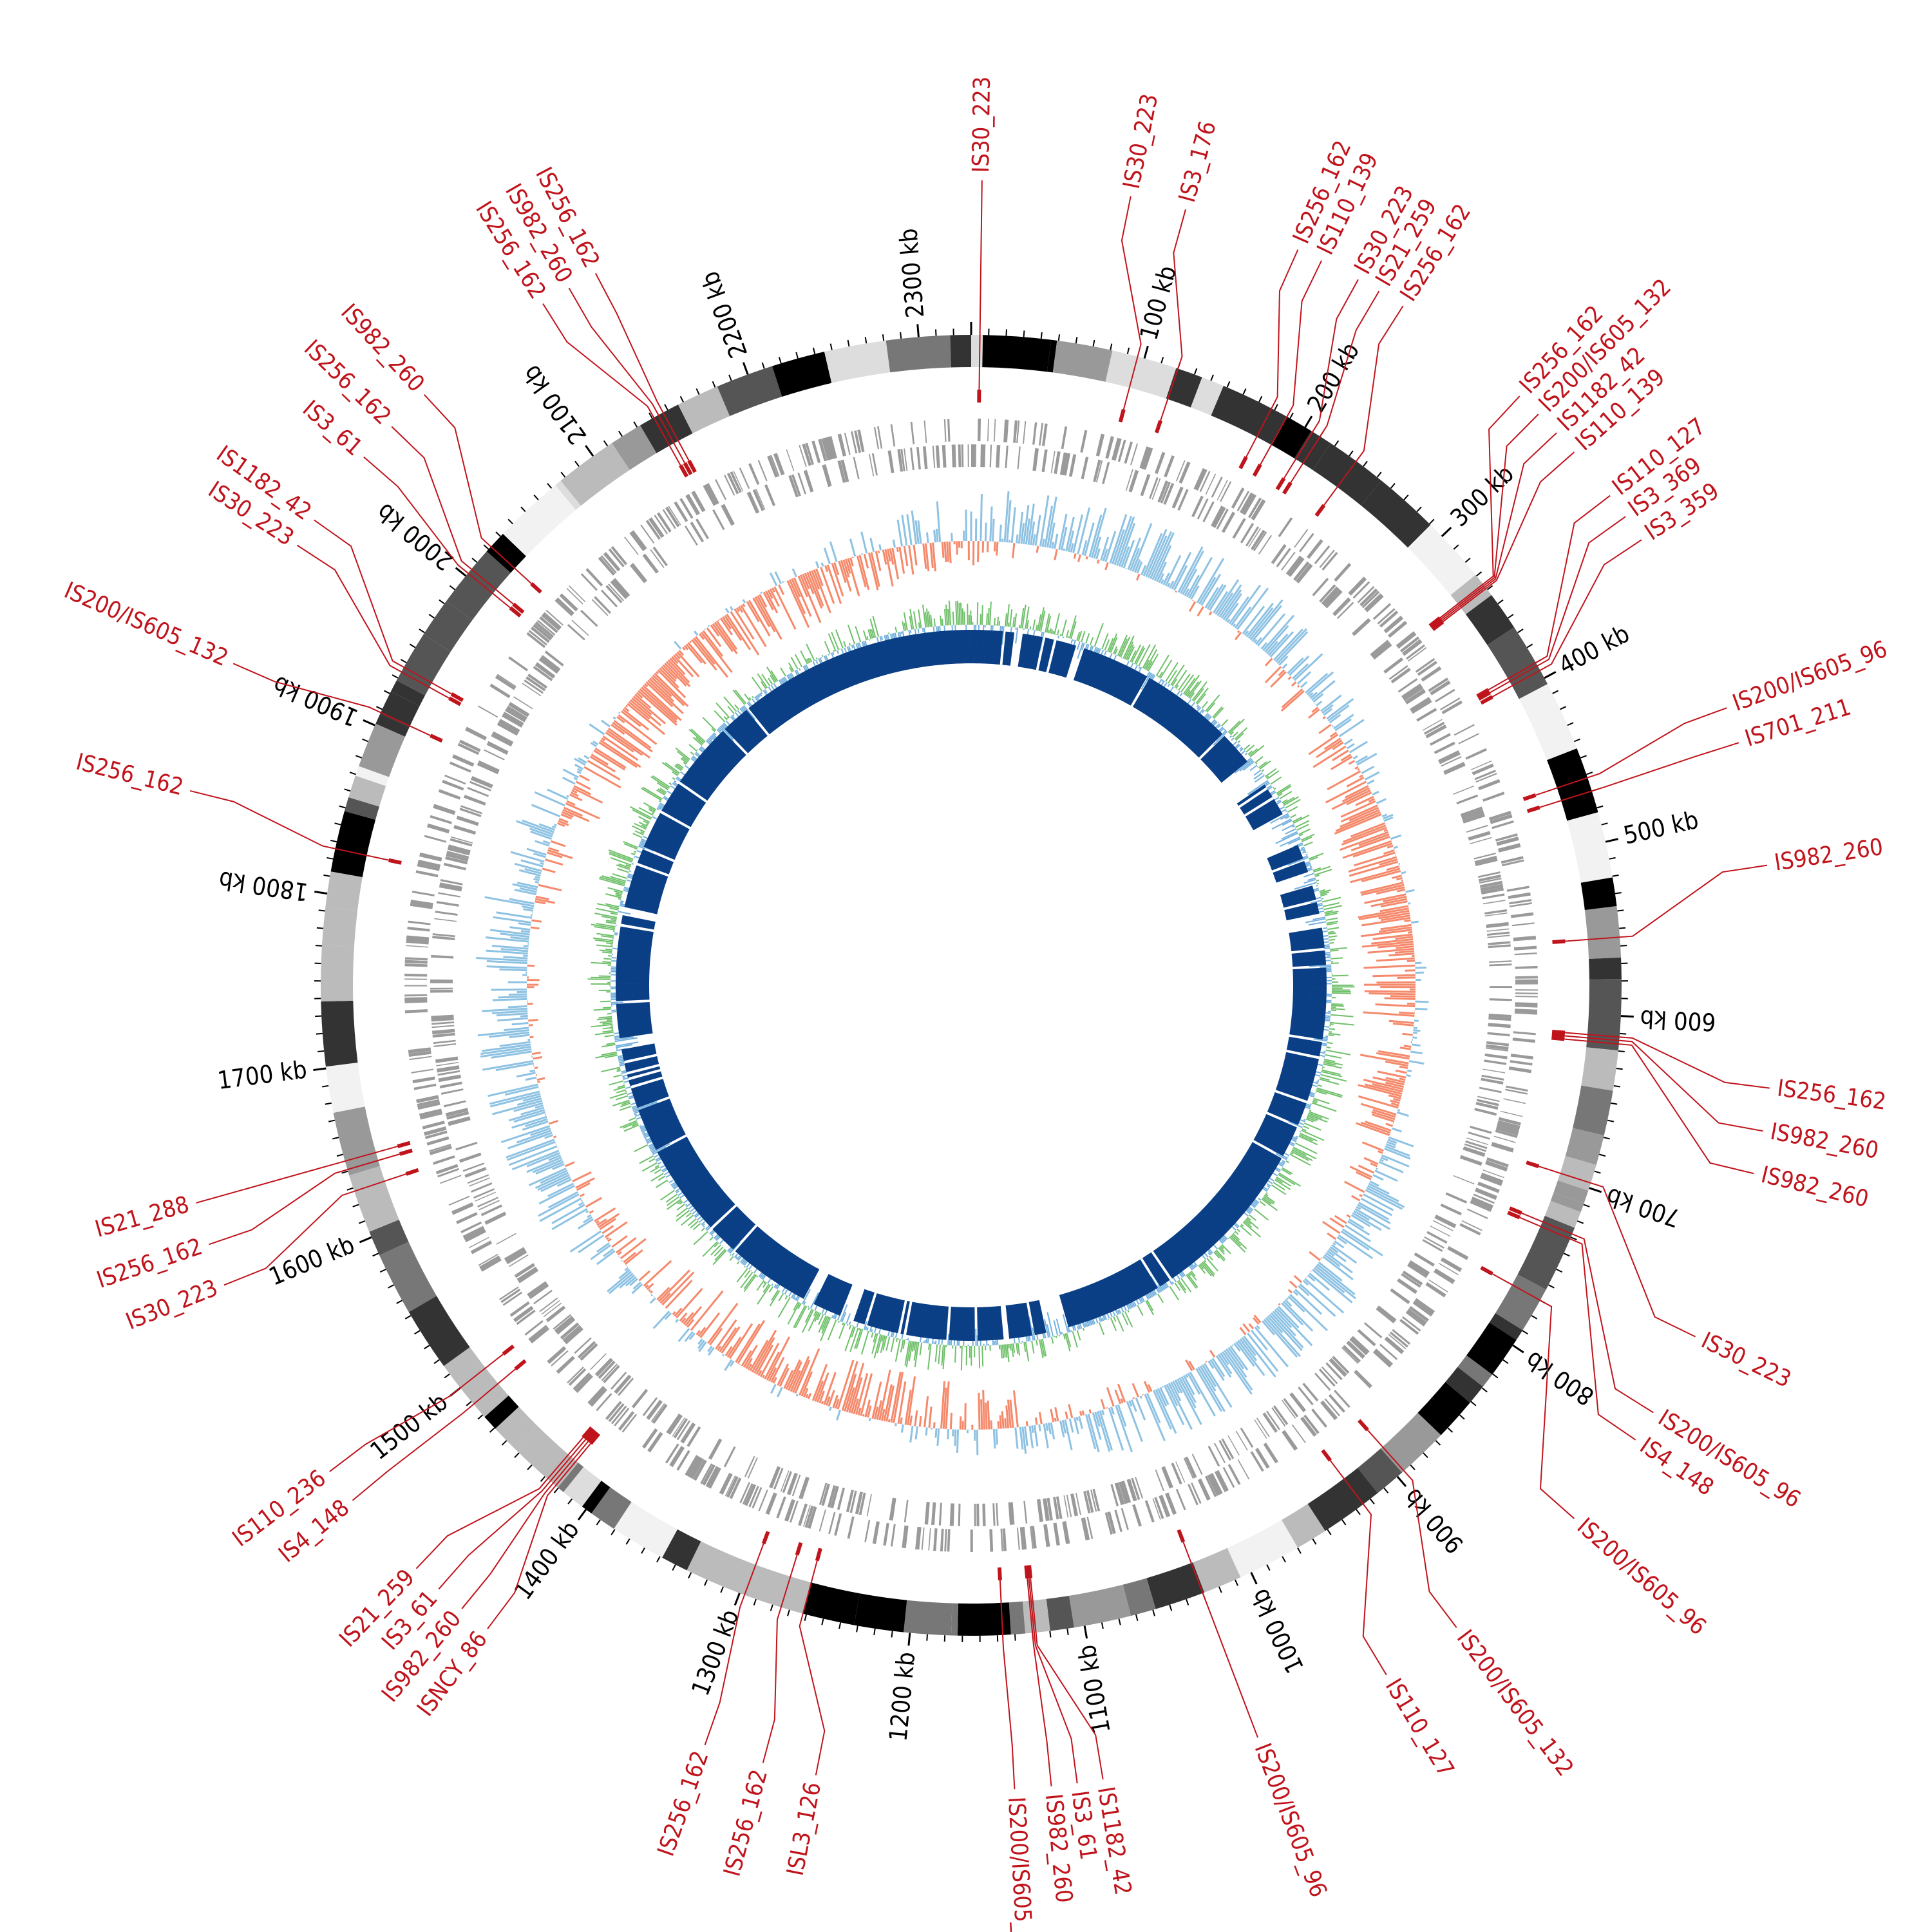  What do you see at coordinates (262, 1075) in the screenshot?
I see `scale-label: 1700 kb` at bounding box center [262, 1075].